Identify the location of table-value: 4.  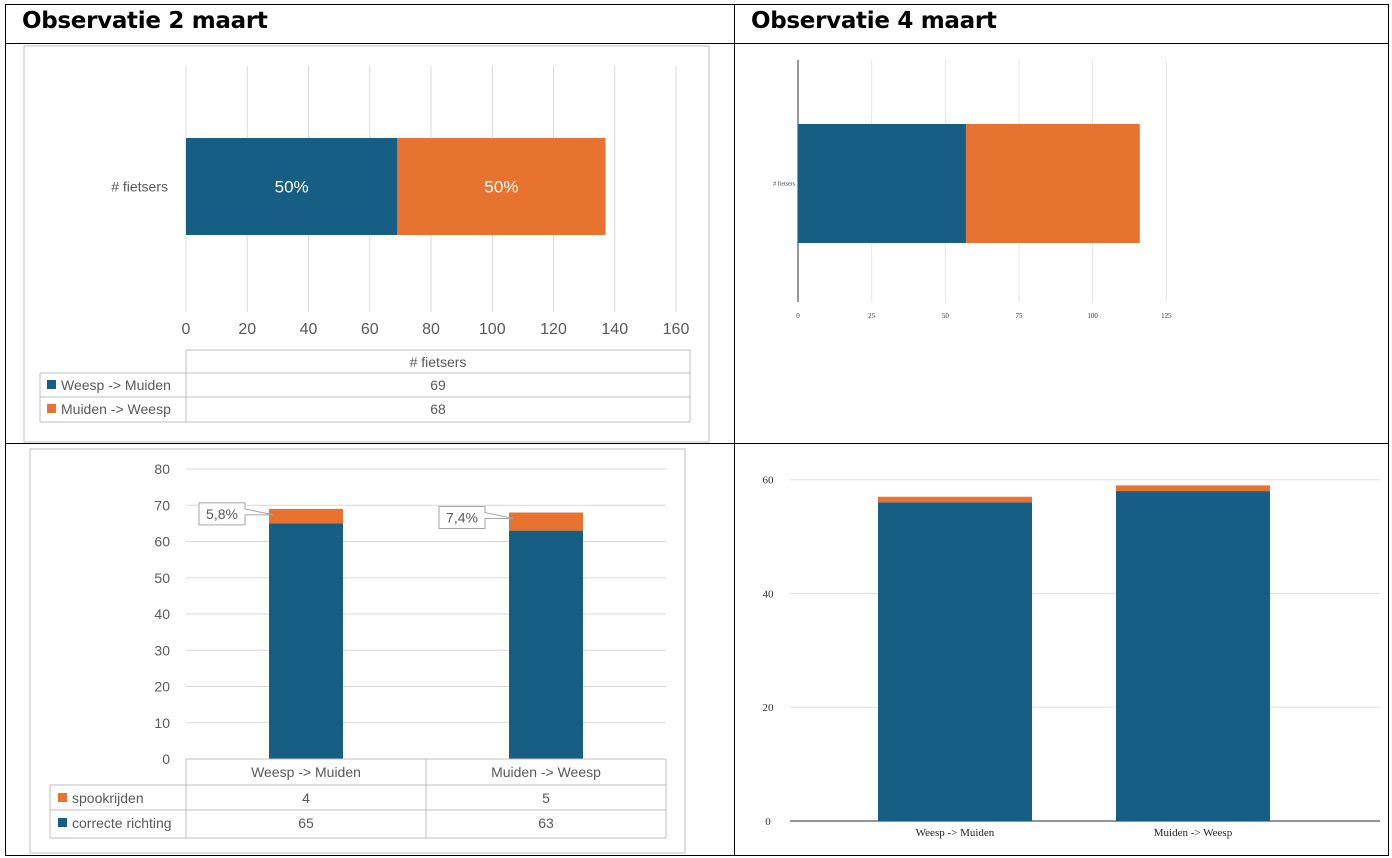
(306, 798).